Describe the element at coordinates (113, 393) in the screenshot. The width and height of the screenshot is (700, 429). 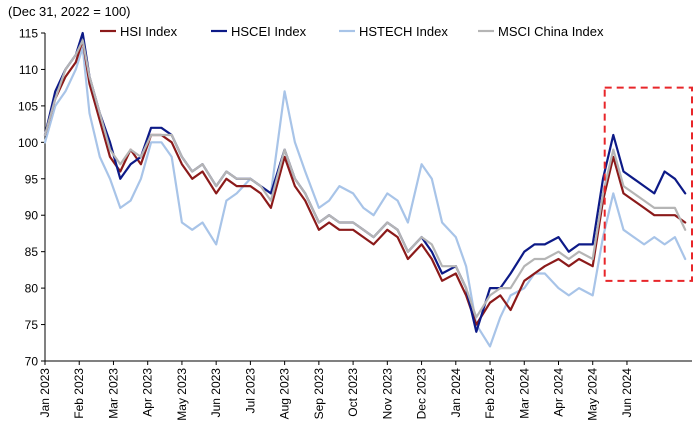
I see `x-tick-label: Mar 2023` at that location.